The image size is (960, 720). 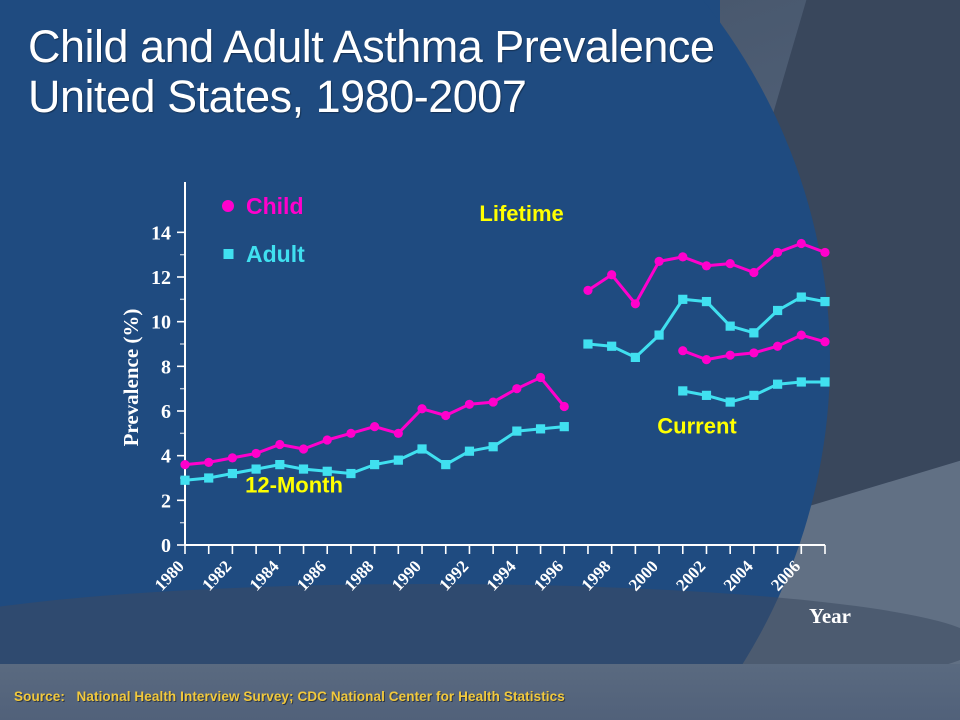 I want to click on legend-marker-circle-icon, so click(x=228, y=206).